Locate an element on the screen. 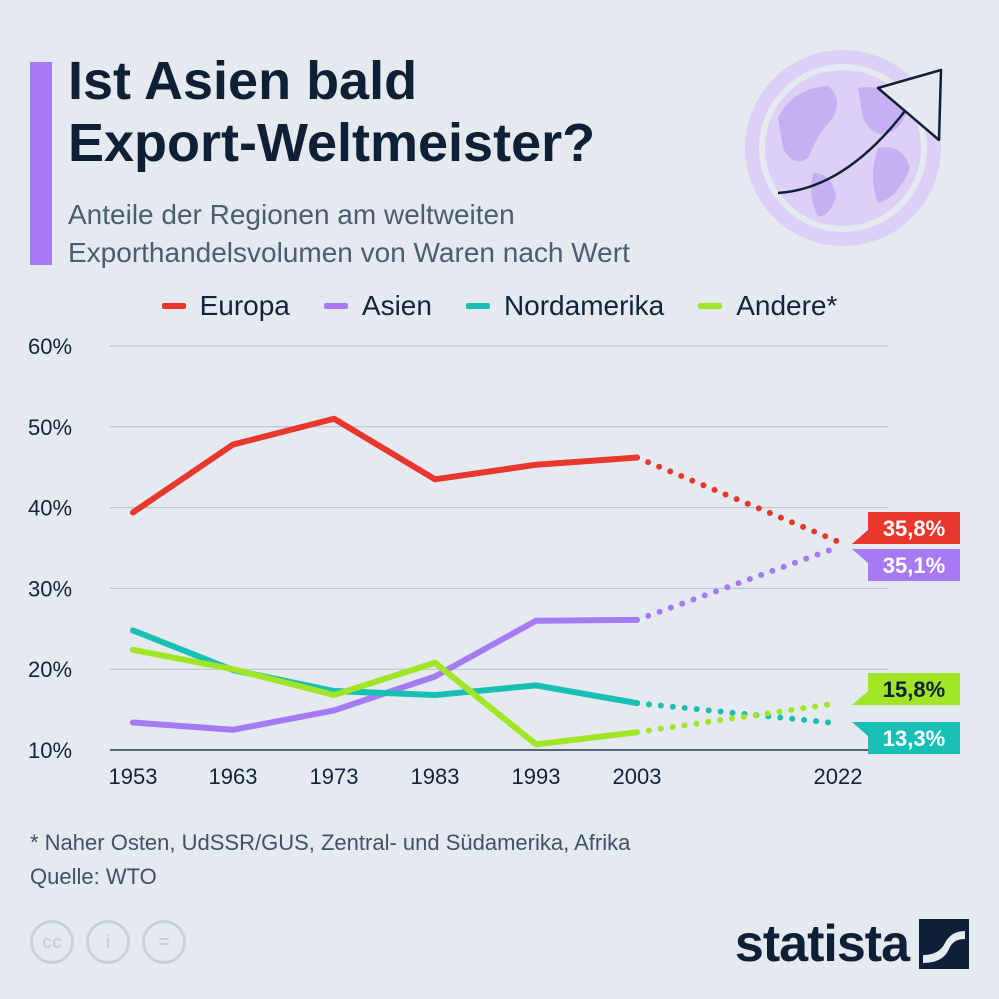 The width and height of the screenshot is (999, 999). x-tick-label: 2022 is located at coordinates (838, 776).